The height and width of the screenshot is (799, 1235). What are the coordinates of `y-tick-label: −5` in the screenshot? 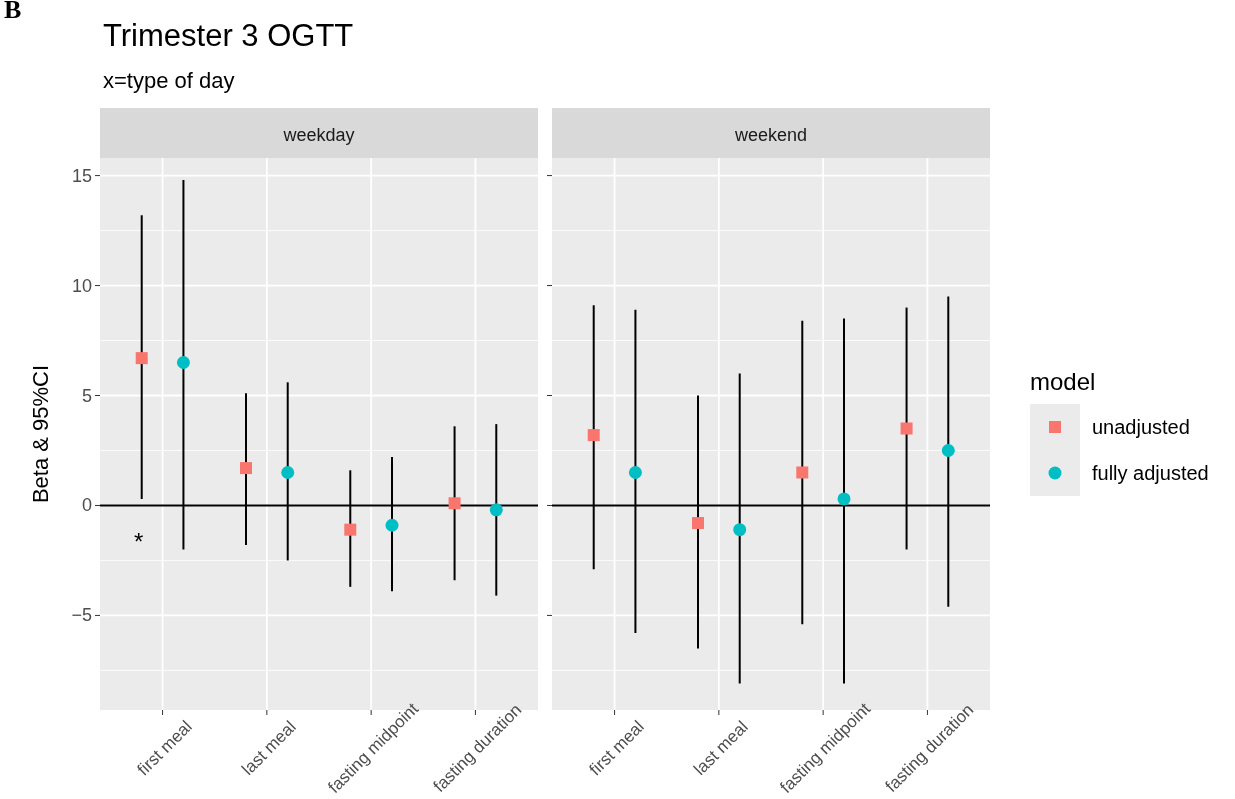 It's located at (81, 615).